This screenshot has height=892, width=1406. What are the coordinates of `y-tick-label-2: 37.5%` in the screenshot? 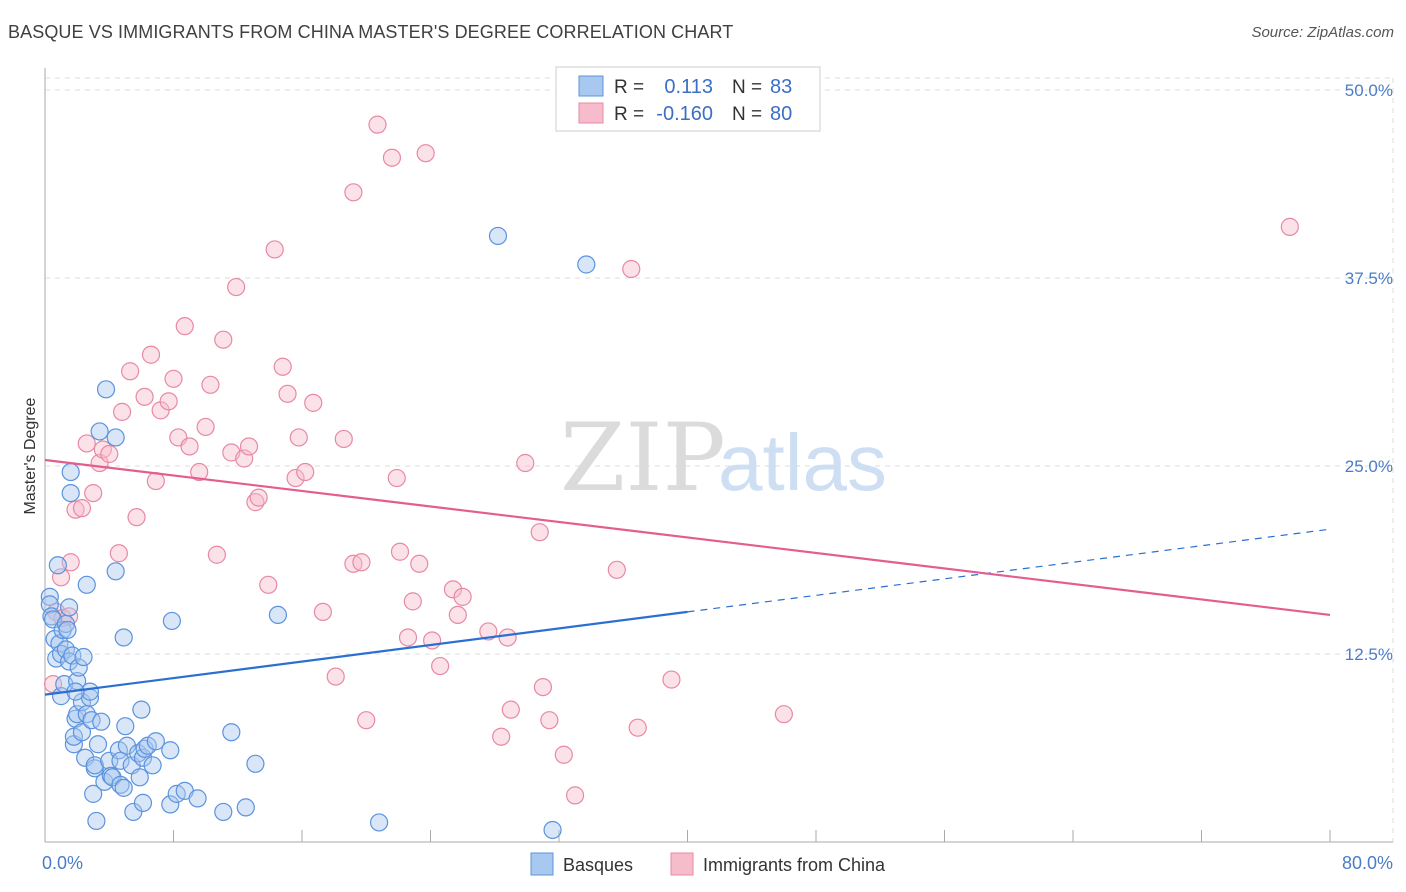 It's located at (1369, 278).